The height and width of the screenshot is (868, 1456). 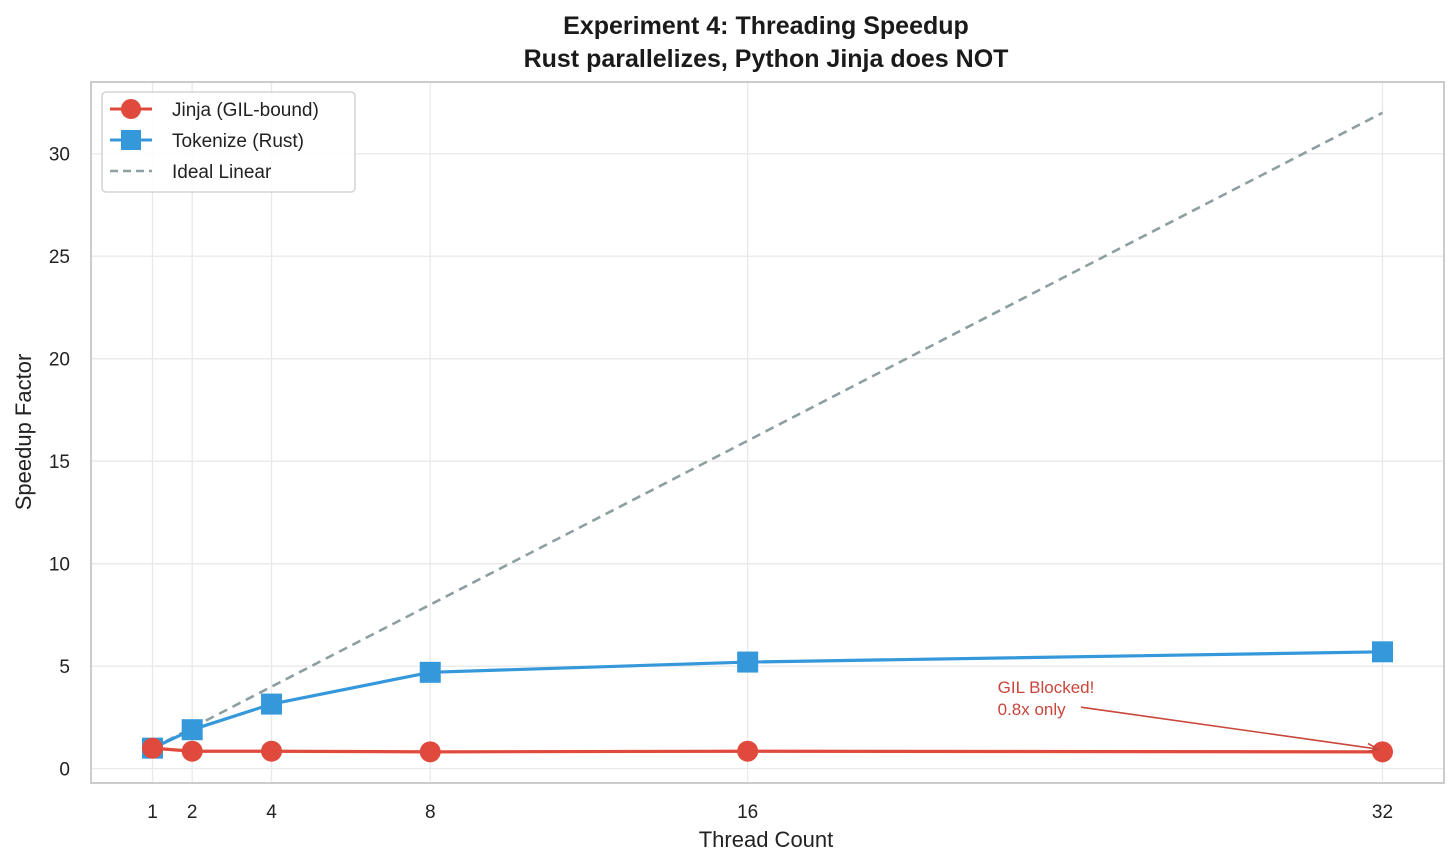 What do you see at coordinates (245, 110) in the screenshot?
I see `legend-label-jinja: Jinja (GIL-bound)` at bounding box center [245, 110].